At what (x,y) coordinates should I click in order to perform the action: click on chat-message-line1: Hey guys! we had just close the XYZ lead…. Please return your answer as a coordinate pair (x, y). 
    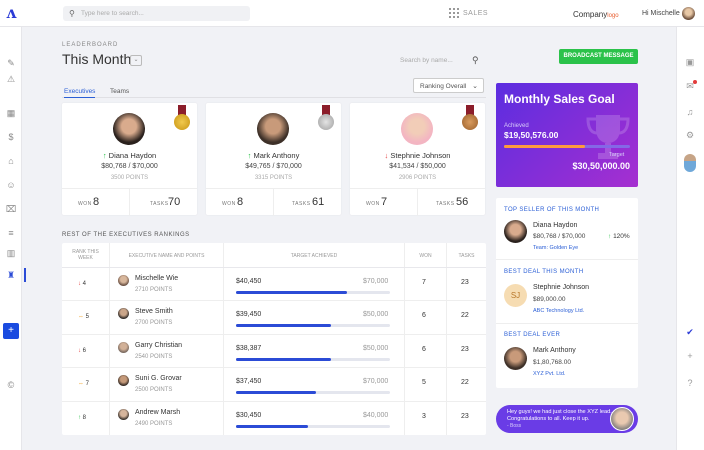
    Looking at the image, I should click on (559, 412).